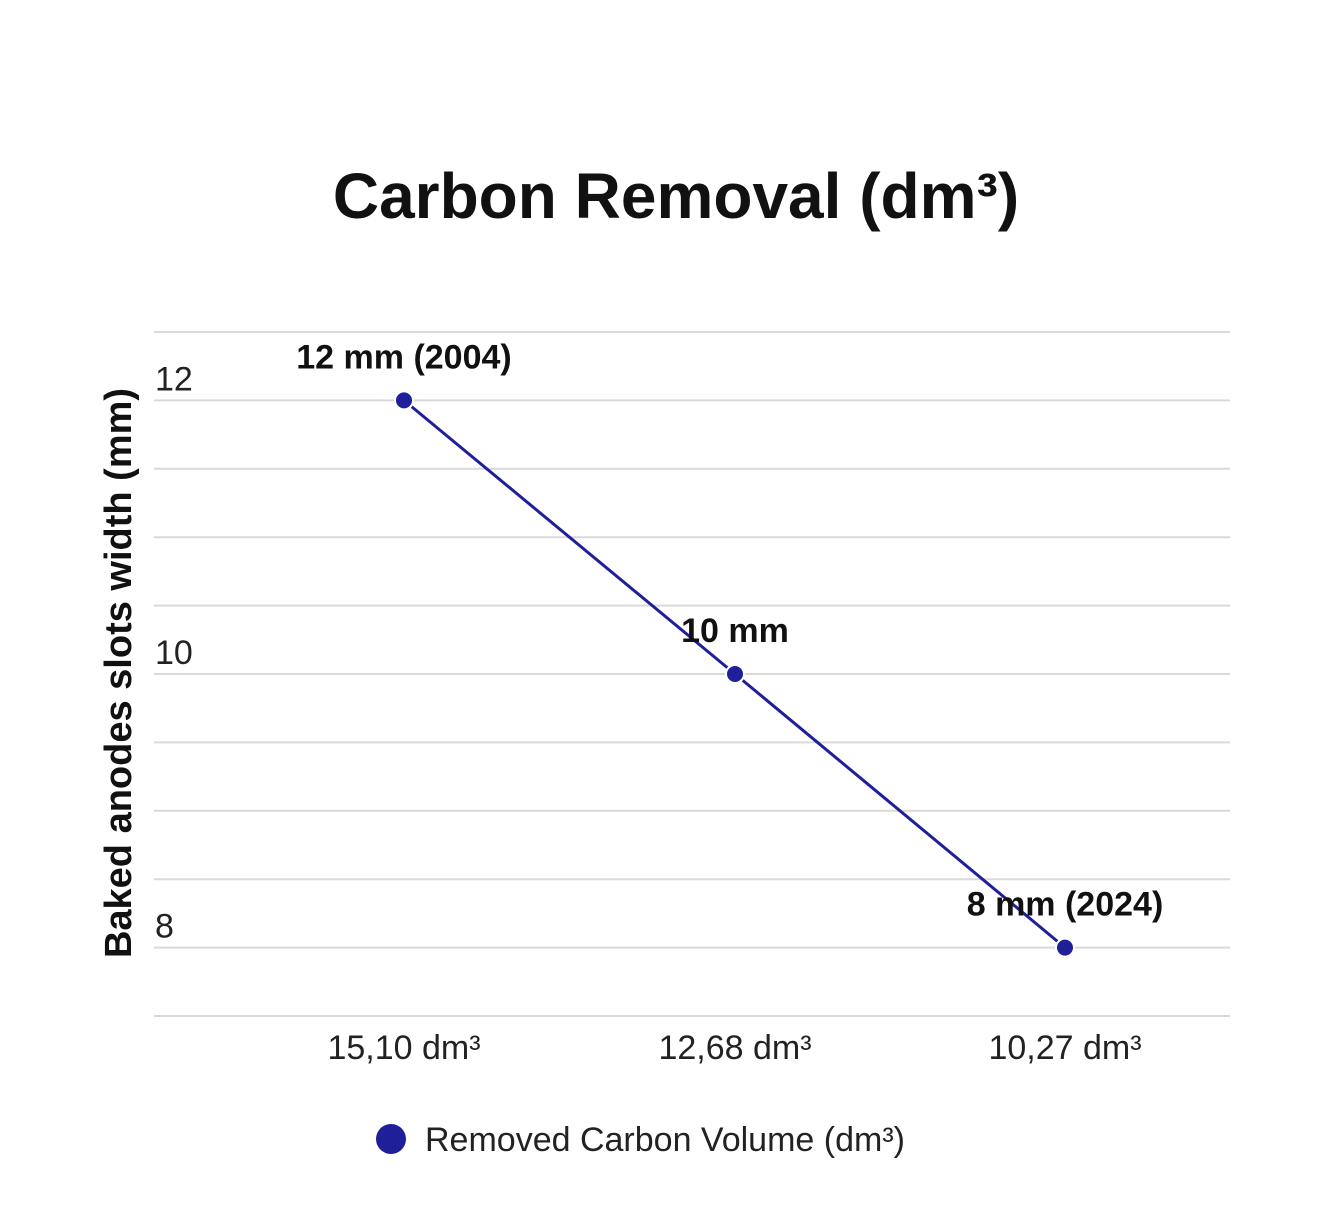 The width and height of the screenshot is (1318, 1231). Describe the element at coordinates (164, 927) in the screenshot. I see `y-tick-label: 8` at that location.